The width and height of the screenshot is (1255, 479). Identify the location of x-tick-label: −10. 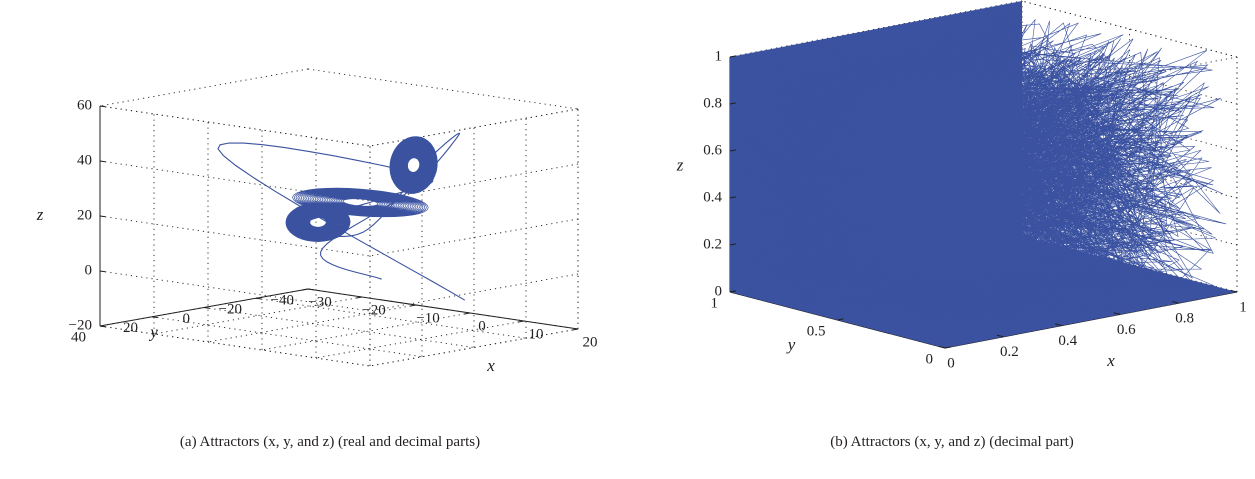
(427, 318).